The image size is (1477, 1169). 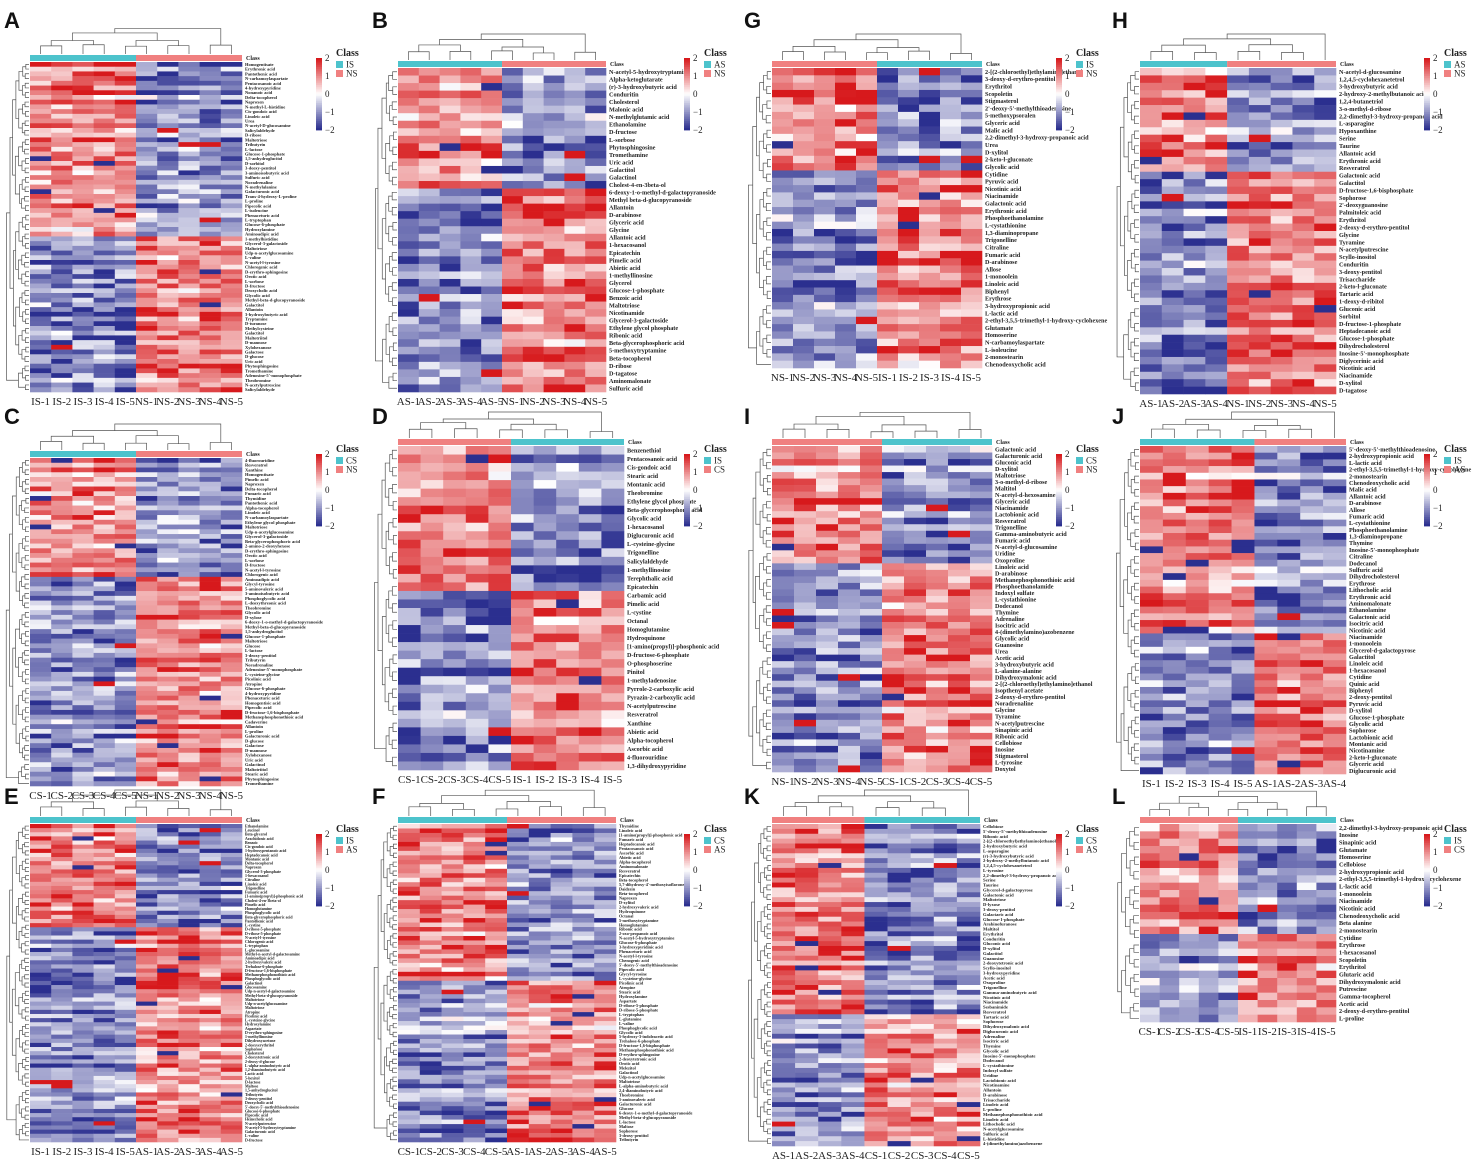 I want to click on row-label: Glycolic acid, so click(x=1012, y=639).